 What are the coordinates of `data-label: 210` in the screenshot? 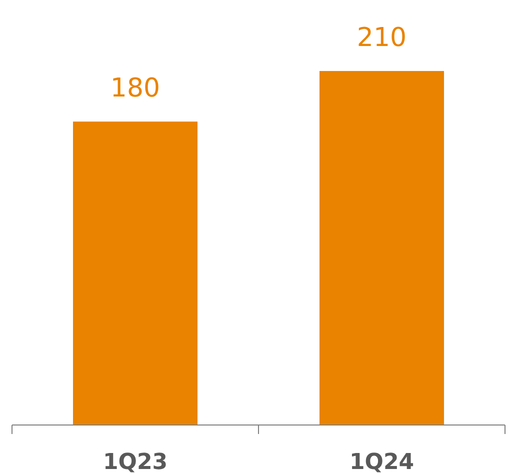 It's located at (381, 38).